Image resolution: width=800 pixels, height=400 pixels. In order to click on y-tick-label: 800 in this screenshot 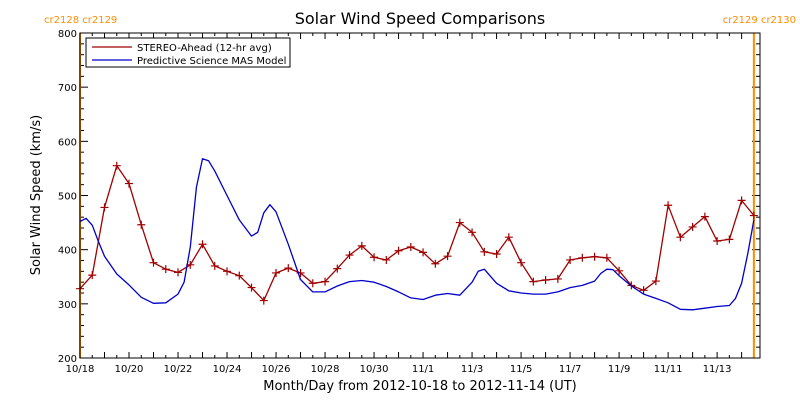, I will do `click(67, 34)`.